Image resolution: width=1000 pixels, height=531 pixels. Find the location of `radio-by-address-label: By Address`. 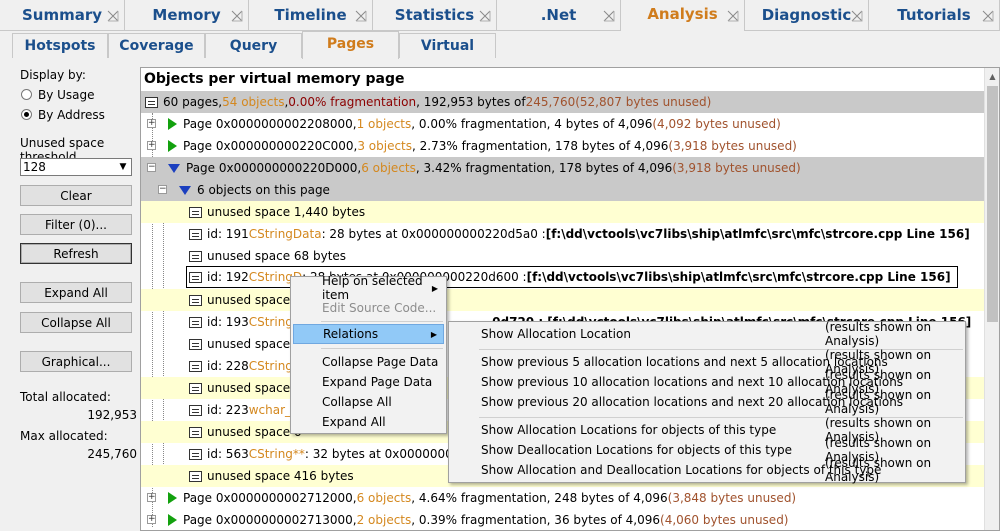

radio-by-address-label: By Address is located at coordinates (71, 115).